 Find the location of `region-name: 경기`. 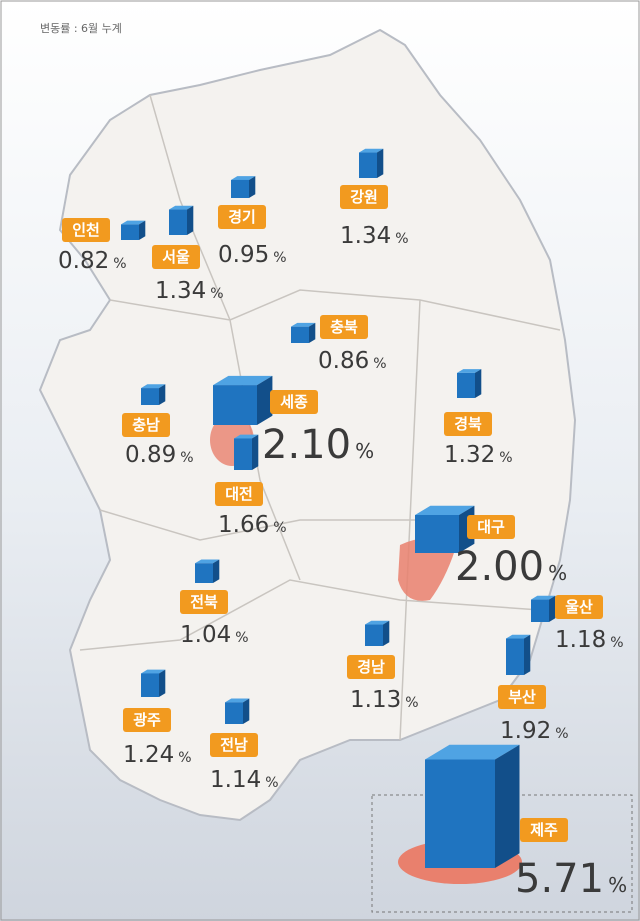

region-name: 경기 is located at coordinates (242, 217).